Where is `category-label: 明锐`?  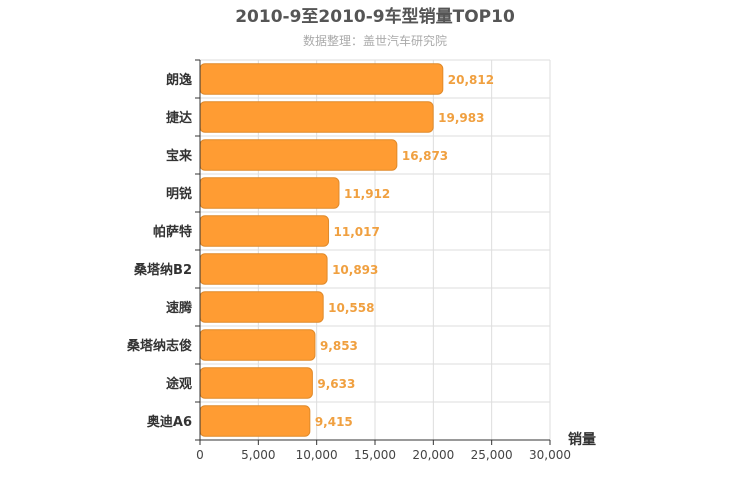
category-label: 明锐 is located at coordinates (179, 194).